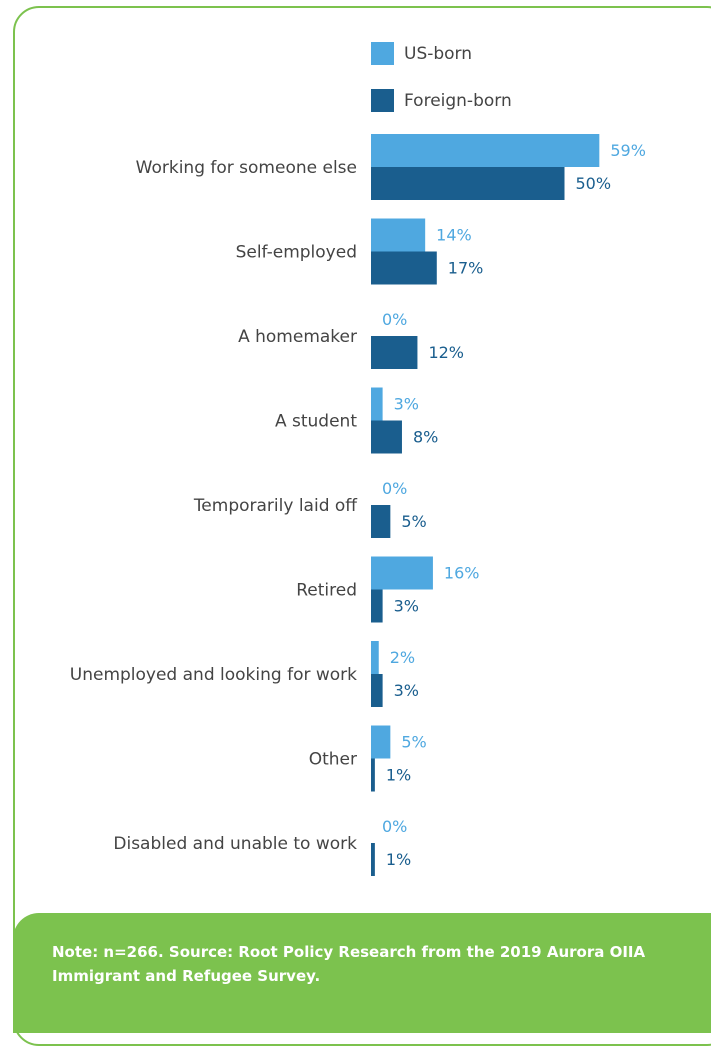 The height and width of the screenshot is (1046, 711). Describe the element at coordinates (413, 742) in the screenshot. I see `value-label-us-born: 5%` at that location.